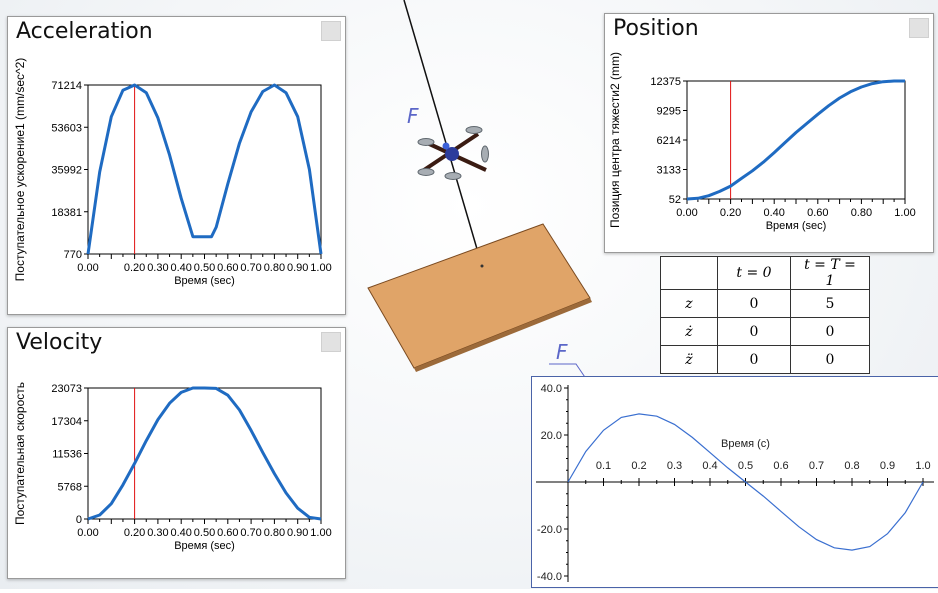  Describe the element at coordinates (689, 331) in the screenshot. I see `table-cell: ż` at that location.